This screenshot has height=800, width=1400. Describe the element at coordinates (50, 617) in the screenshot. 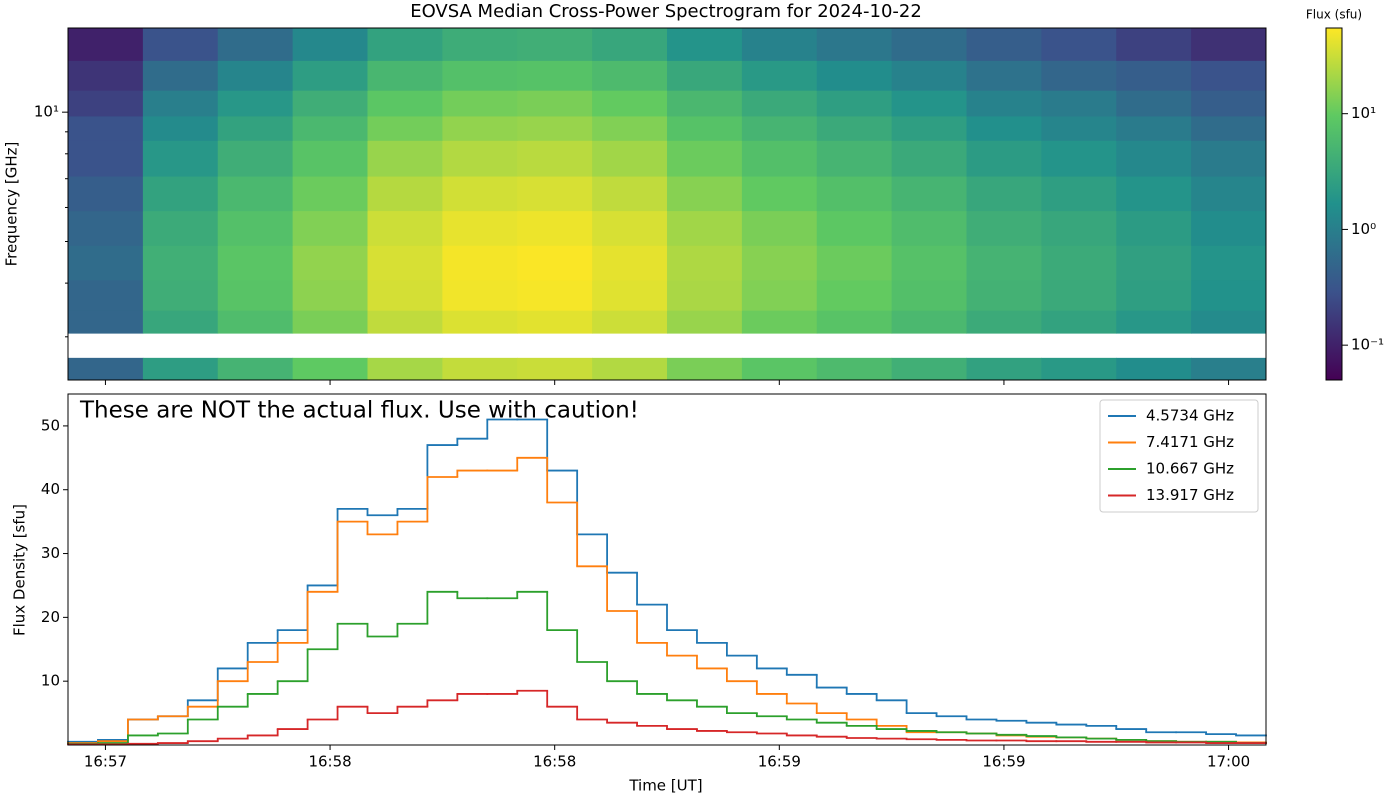

I see `y-tick-label: 20` at that location.